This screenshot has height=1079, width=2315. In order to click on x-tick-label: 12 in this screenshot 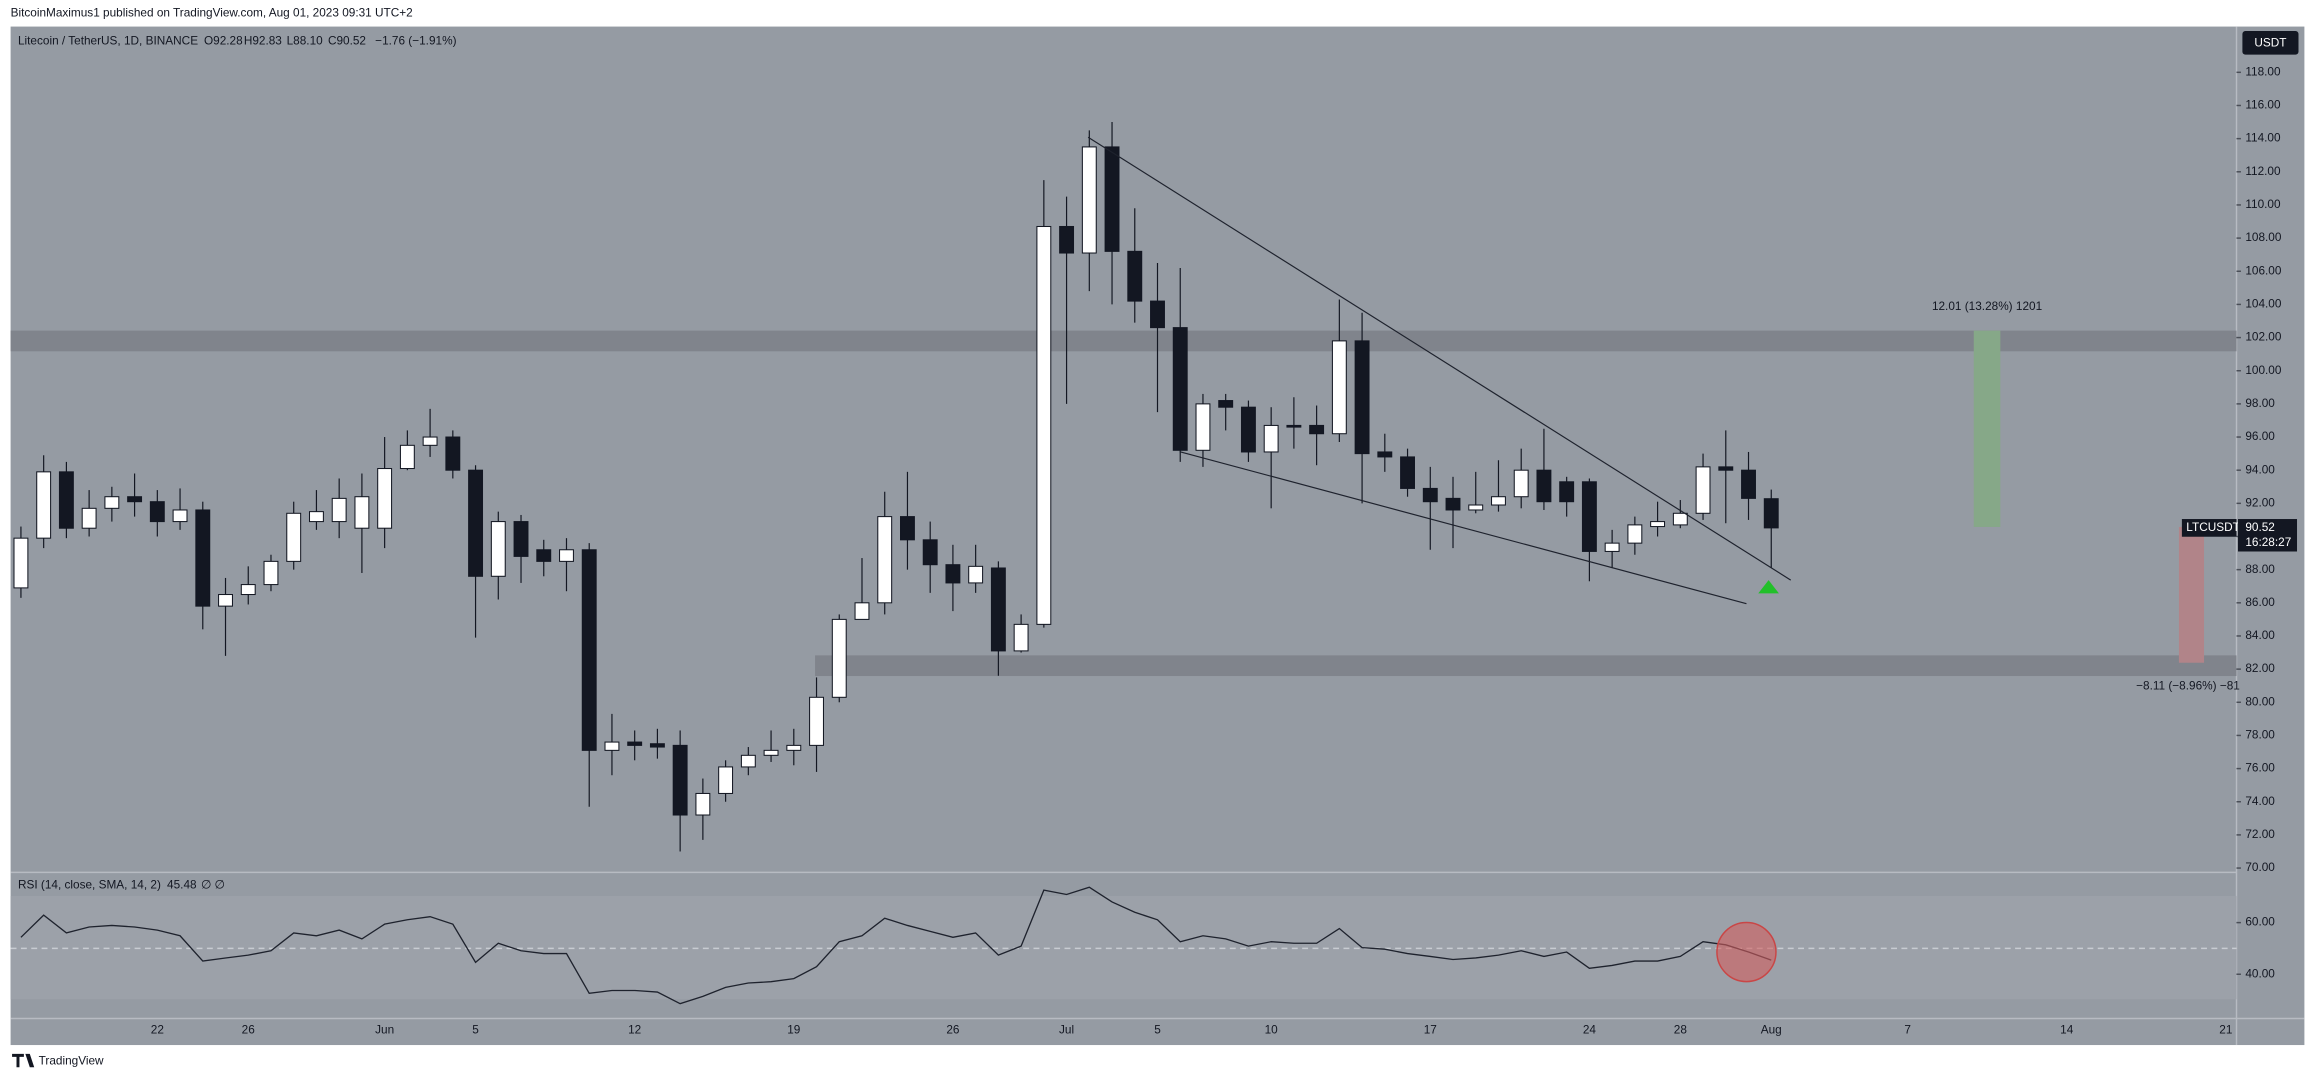, I will do `click(634, 1029)`.